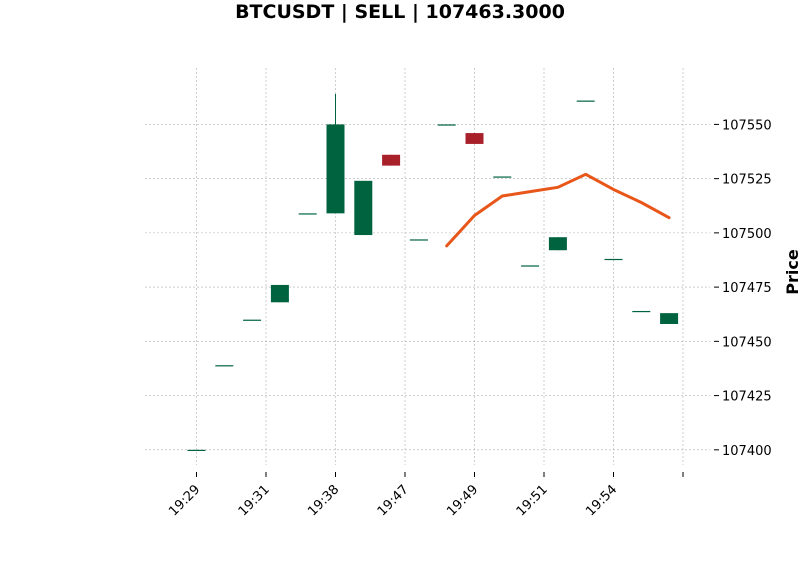 This screenshot has height=575, width=800. What do you see at coordinates (747, 342) in the screenshot?
I see `y-tick-label: 107450` at bounding box center [747, 342].